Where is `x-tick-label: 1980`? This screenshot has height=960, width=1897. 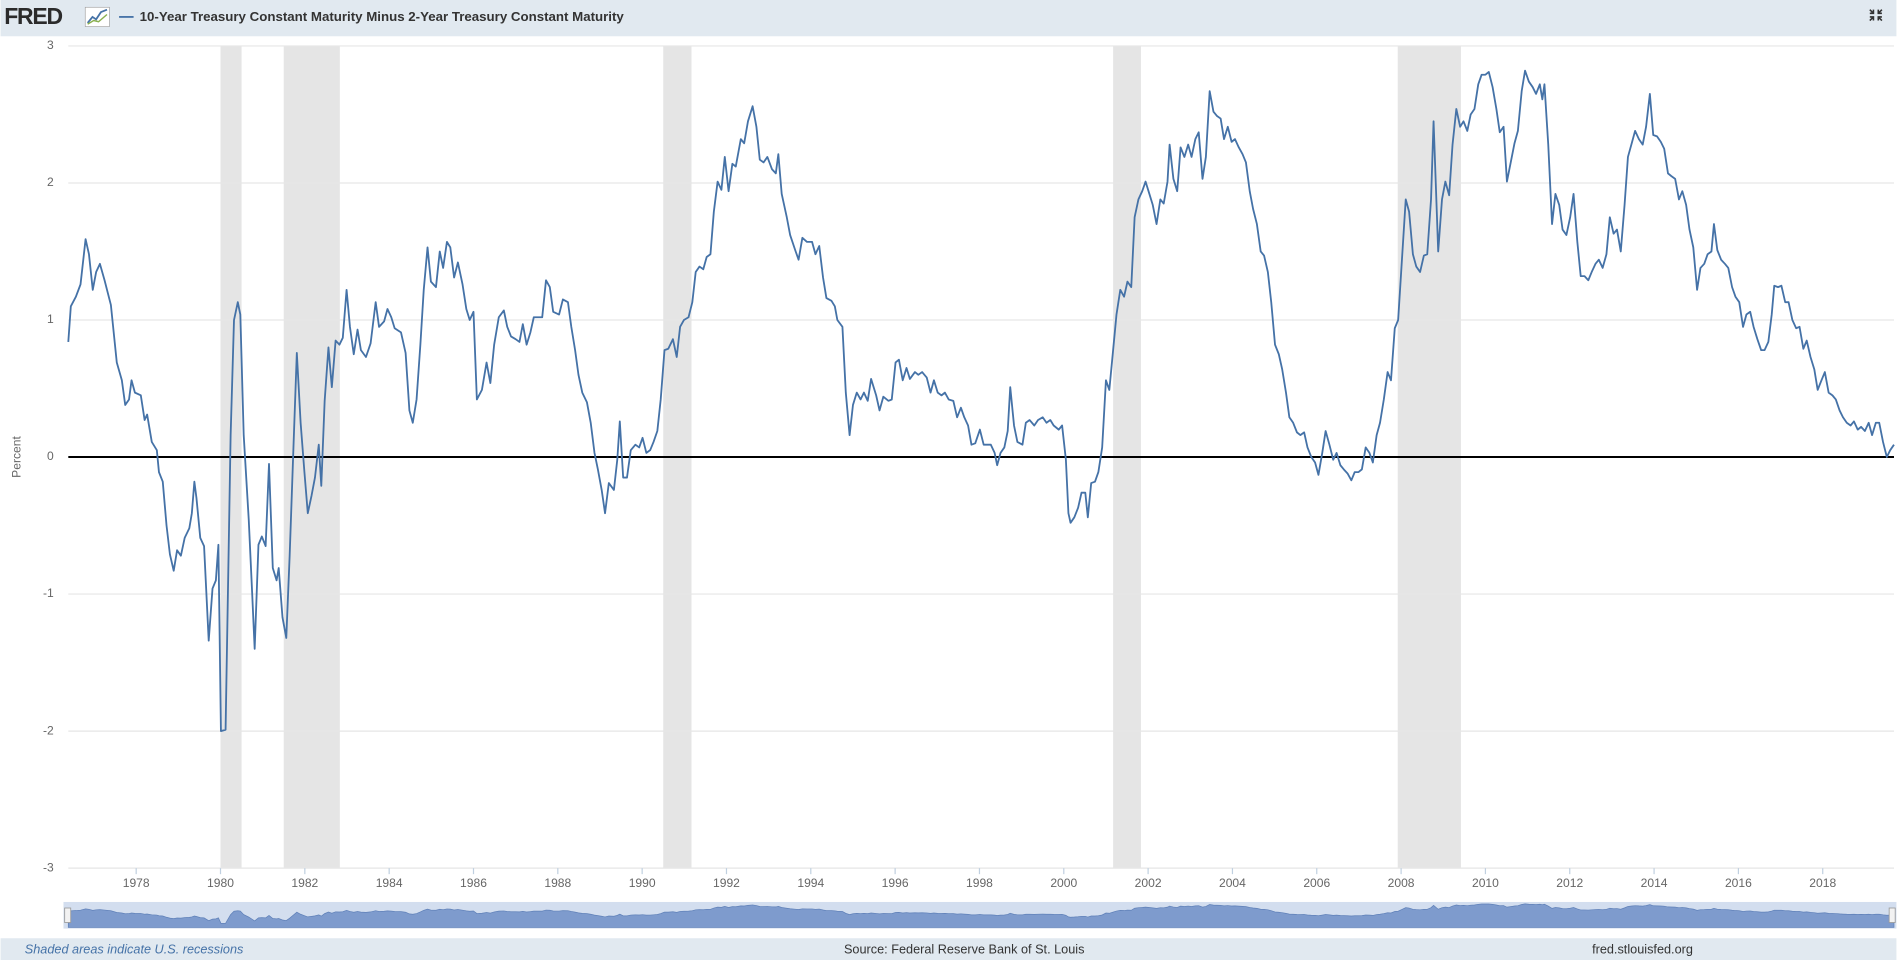
x-tick-label: 1980 is located at coordinates (220, 883).